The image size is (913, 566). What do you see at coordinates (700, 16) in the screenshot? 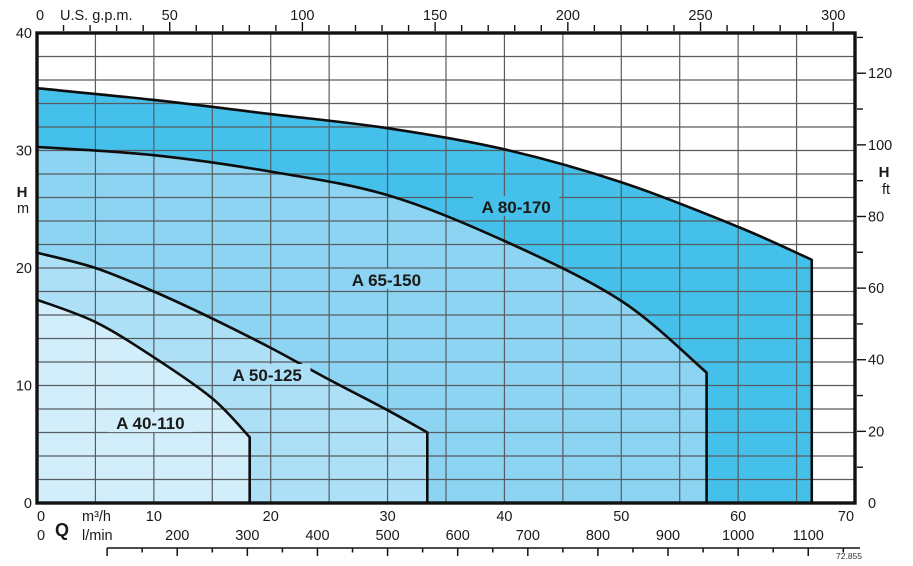
I see `top-axis-number: 250` at bounding box center [700, 16].